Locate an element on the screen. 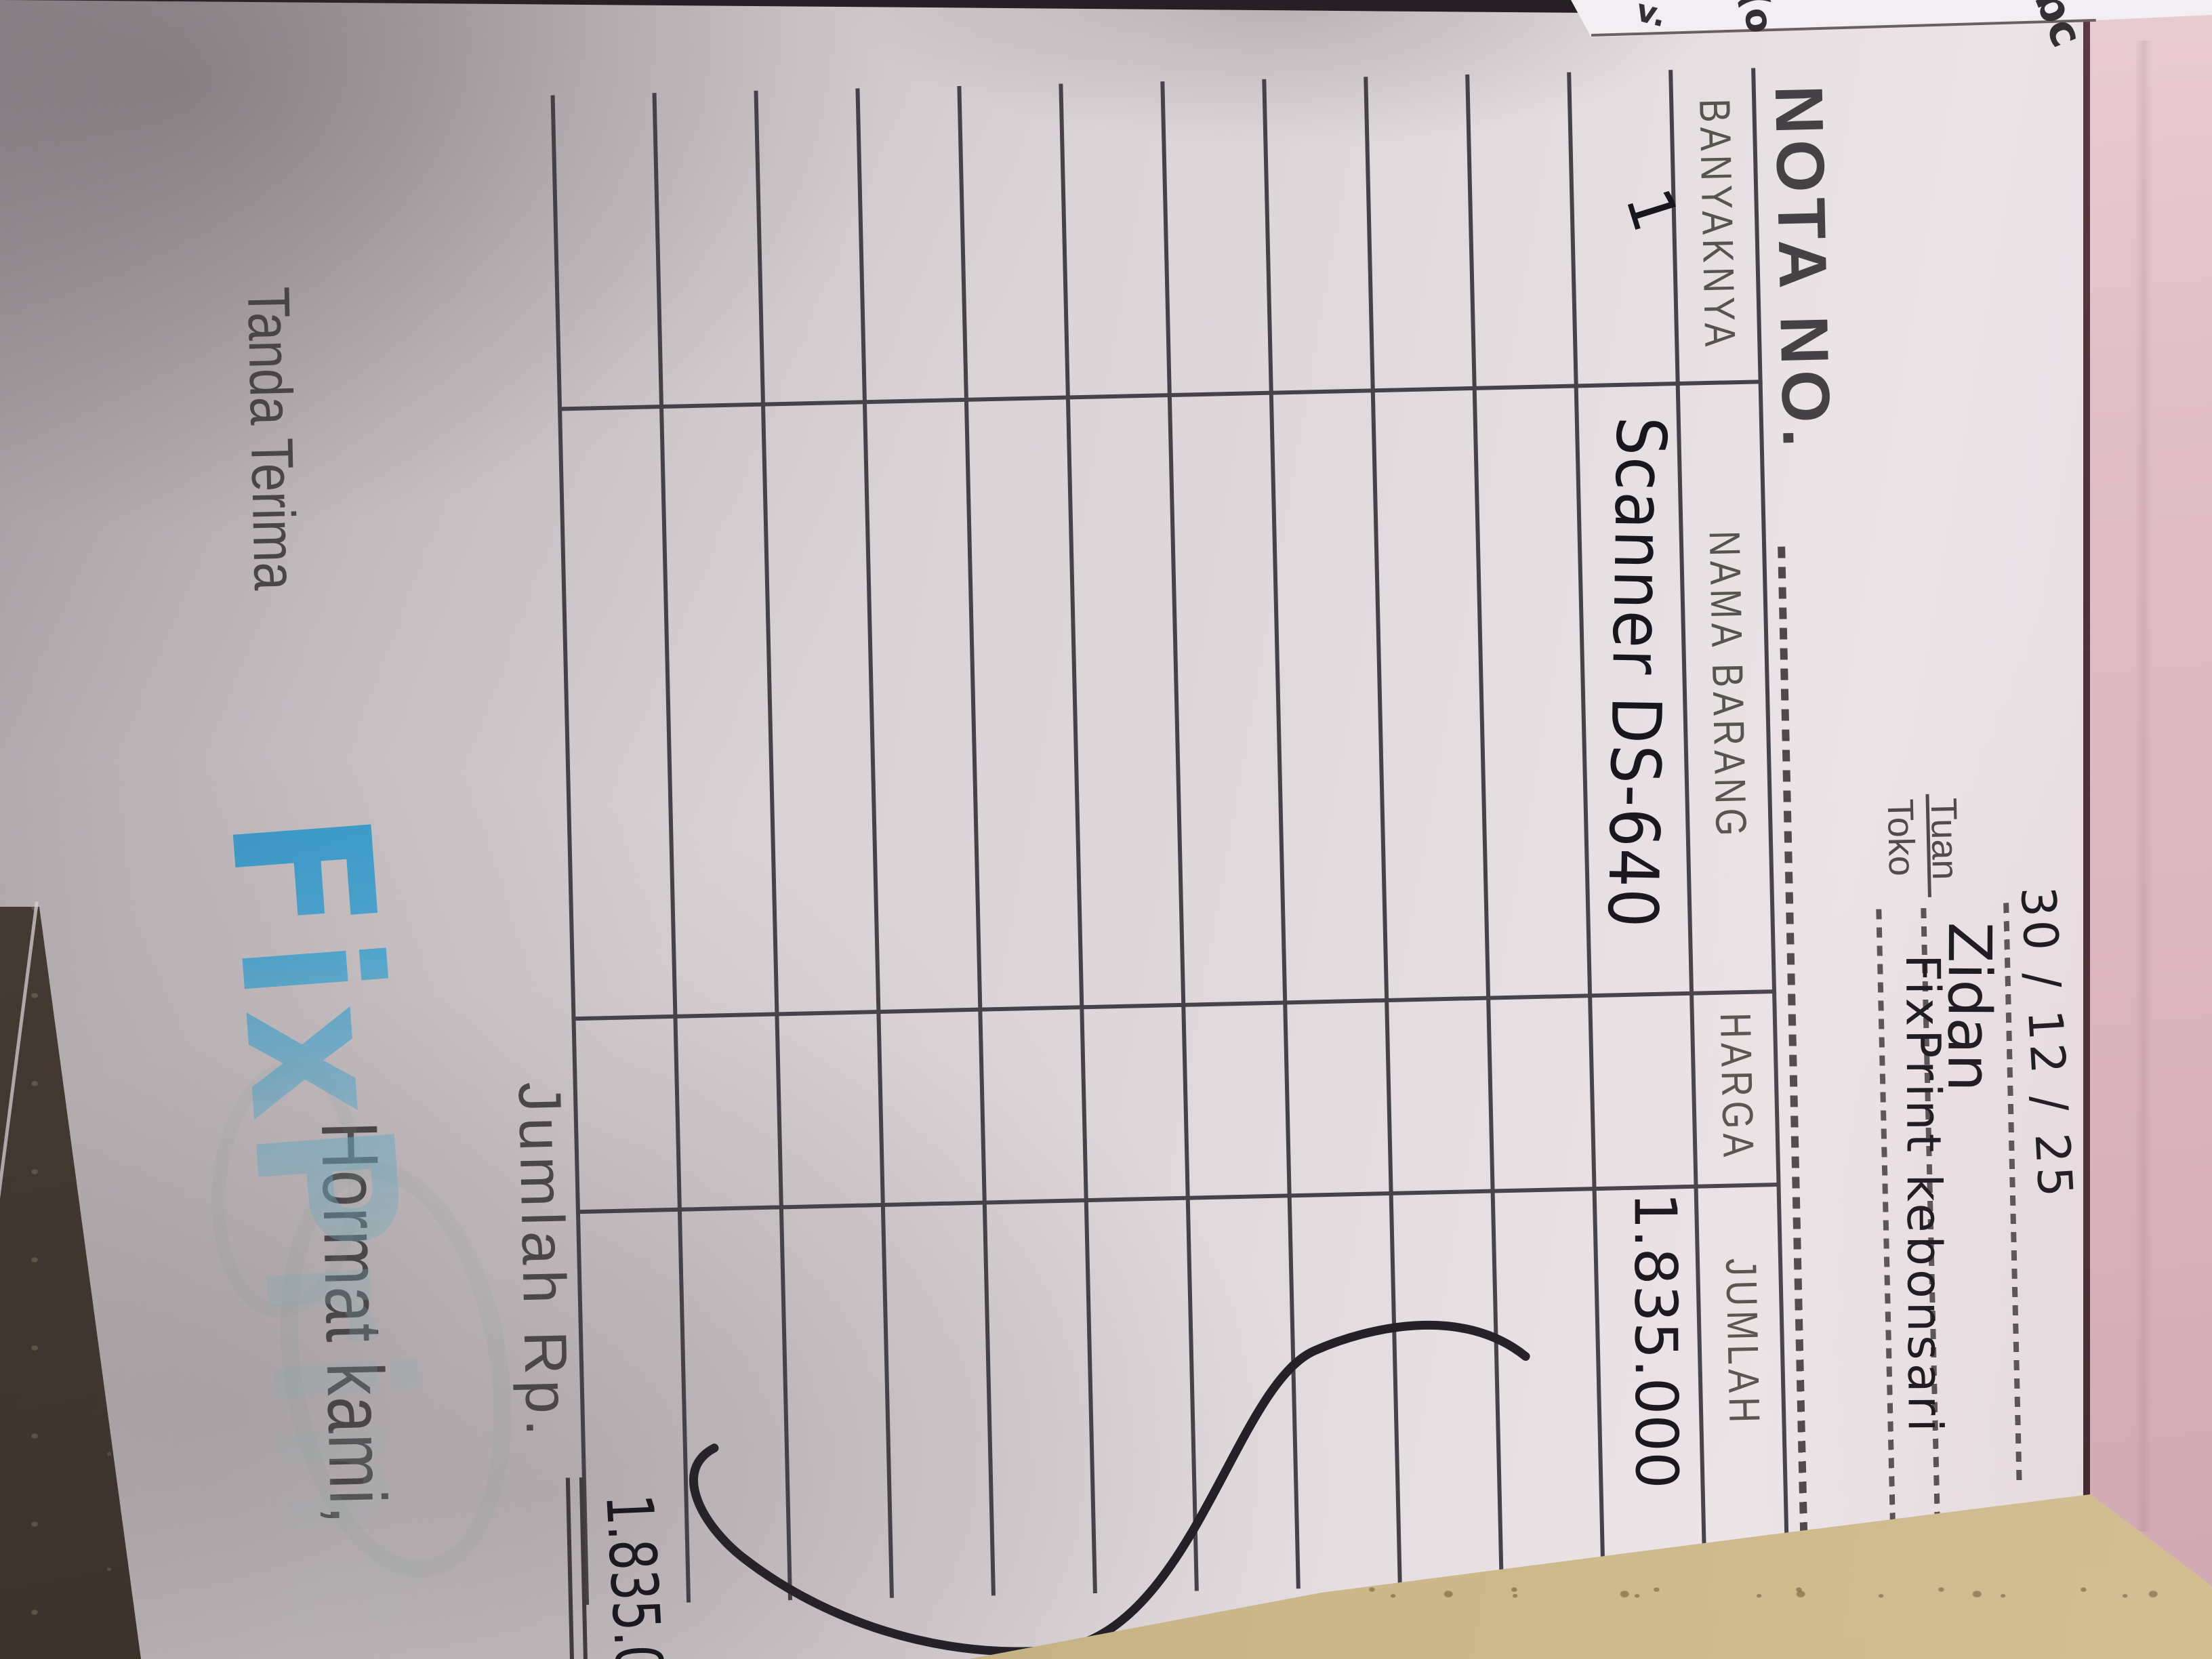  total-label: Jumlah Rp. is located at coordinates (544, 1262).